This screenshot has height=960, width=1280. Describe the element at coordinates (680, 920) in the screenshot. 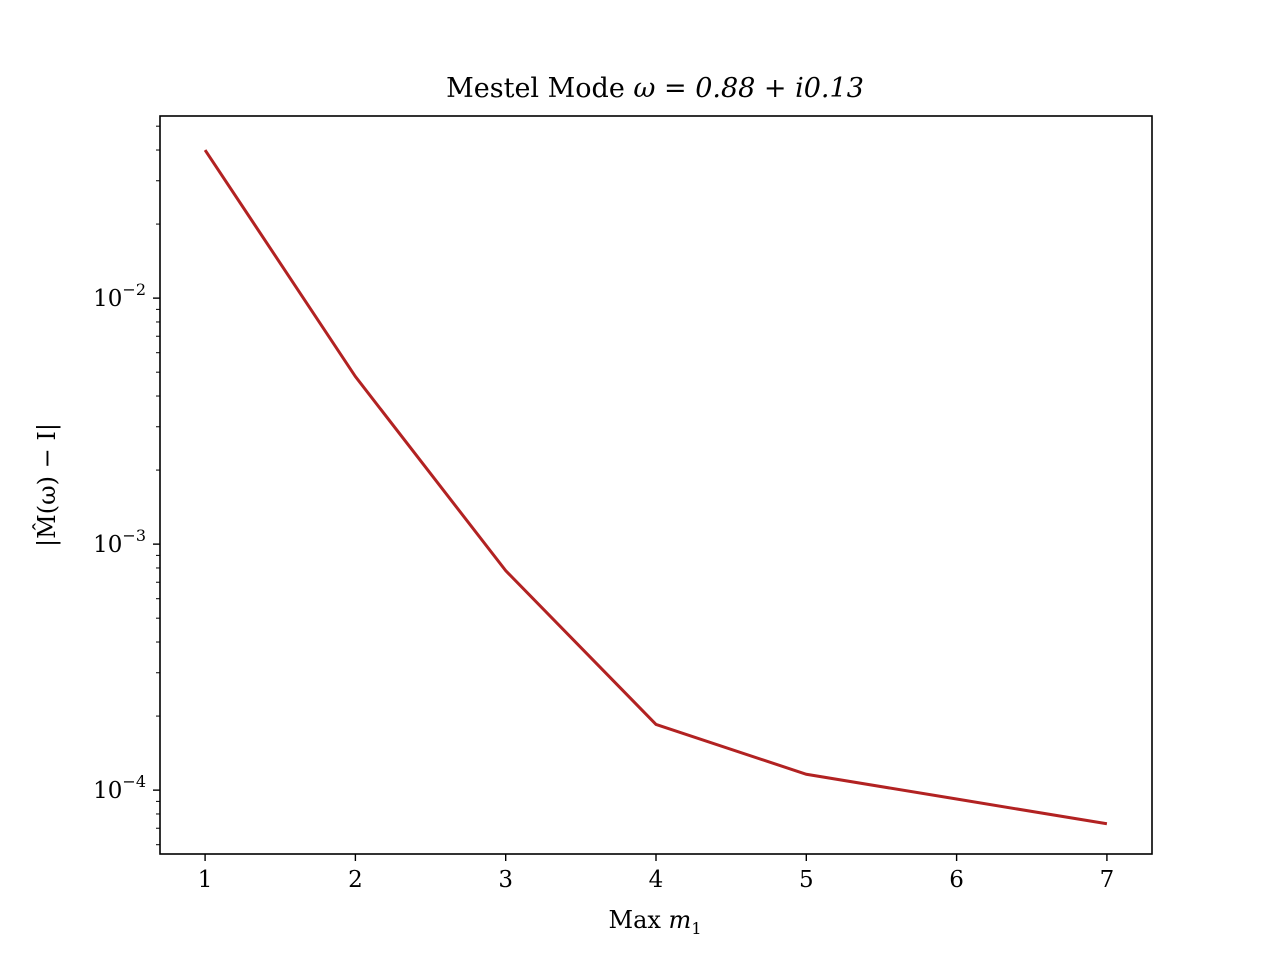

I see `x-axis-label-math: m` at that location.